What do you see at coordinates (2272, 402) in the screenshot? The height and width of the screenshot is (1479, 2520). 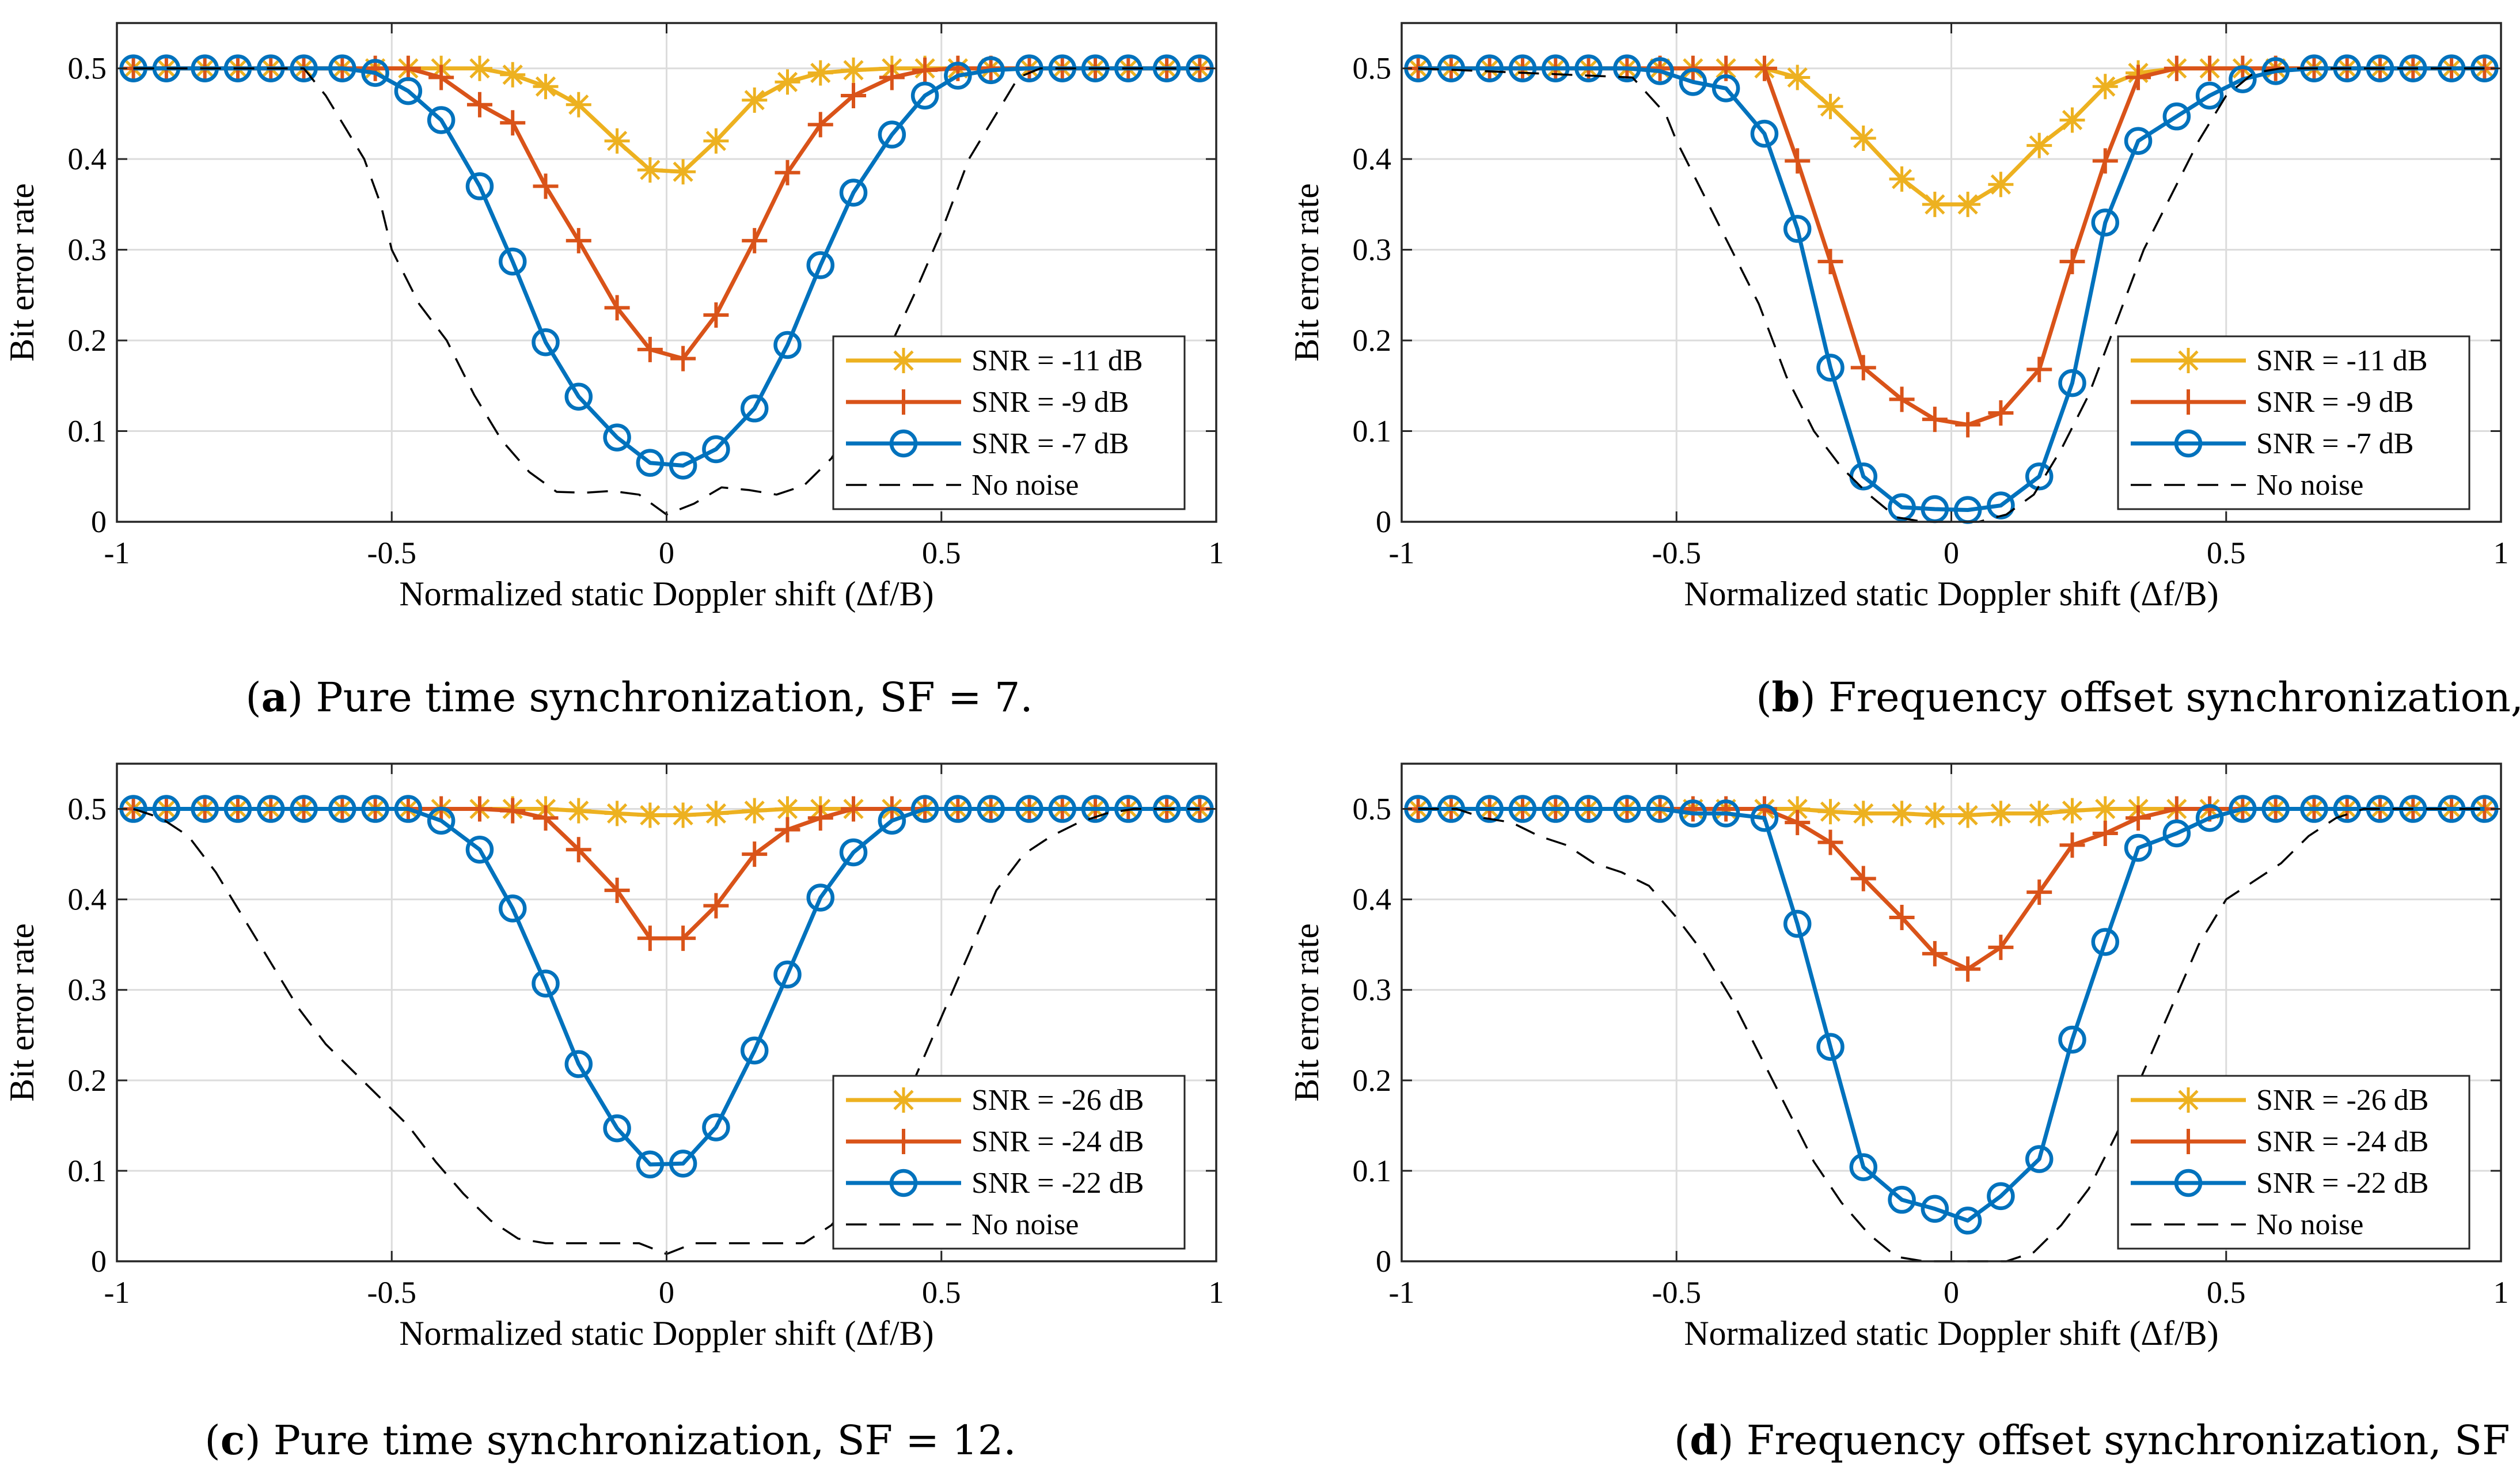 I see `legend-entry-2: SNR = -9 dB` at bounding box center [2272, 402].